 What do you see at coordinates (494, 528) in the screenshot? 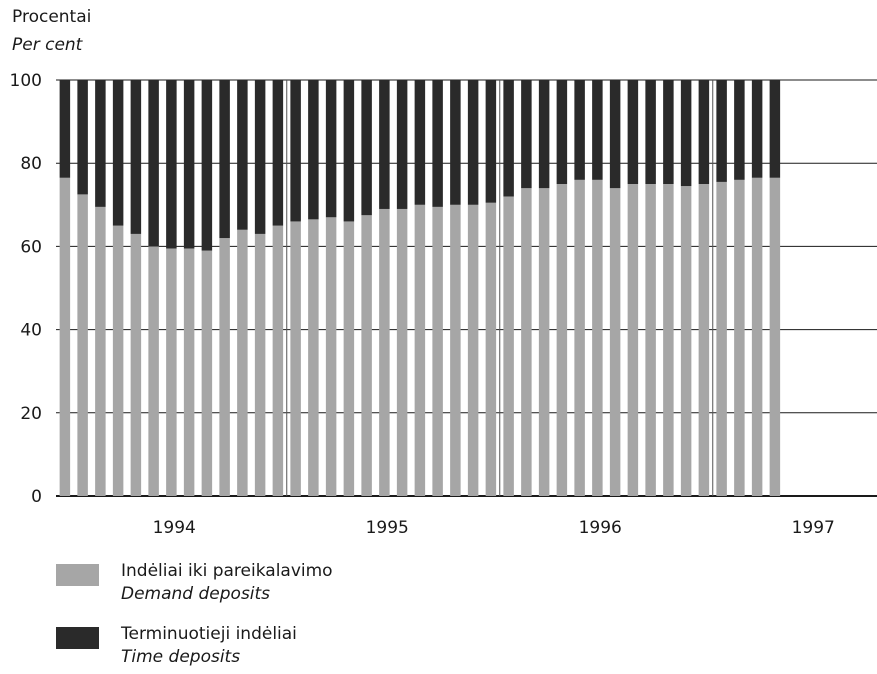
I see `x-year-labels: 1994 1995 1996 1997` at bounding box center [494, 528].